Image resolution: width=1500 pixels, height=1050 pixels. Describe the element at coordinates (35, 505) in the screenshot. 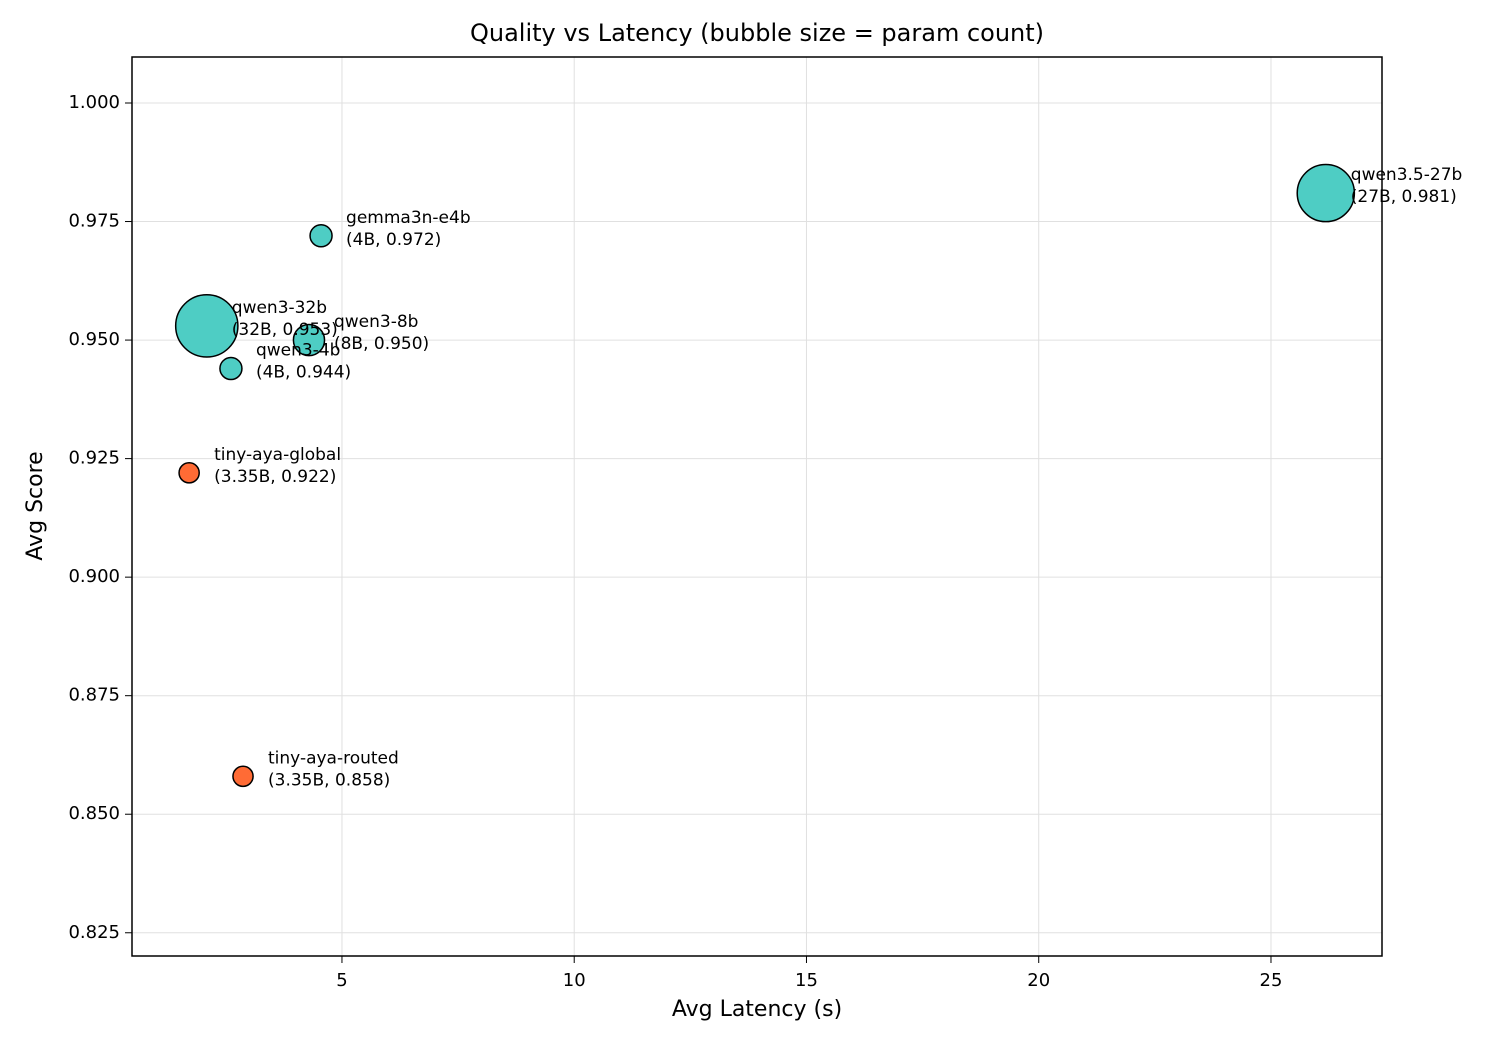

I see `y-axis-label: Avg Score` at that location.